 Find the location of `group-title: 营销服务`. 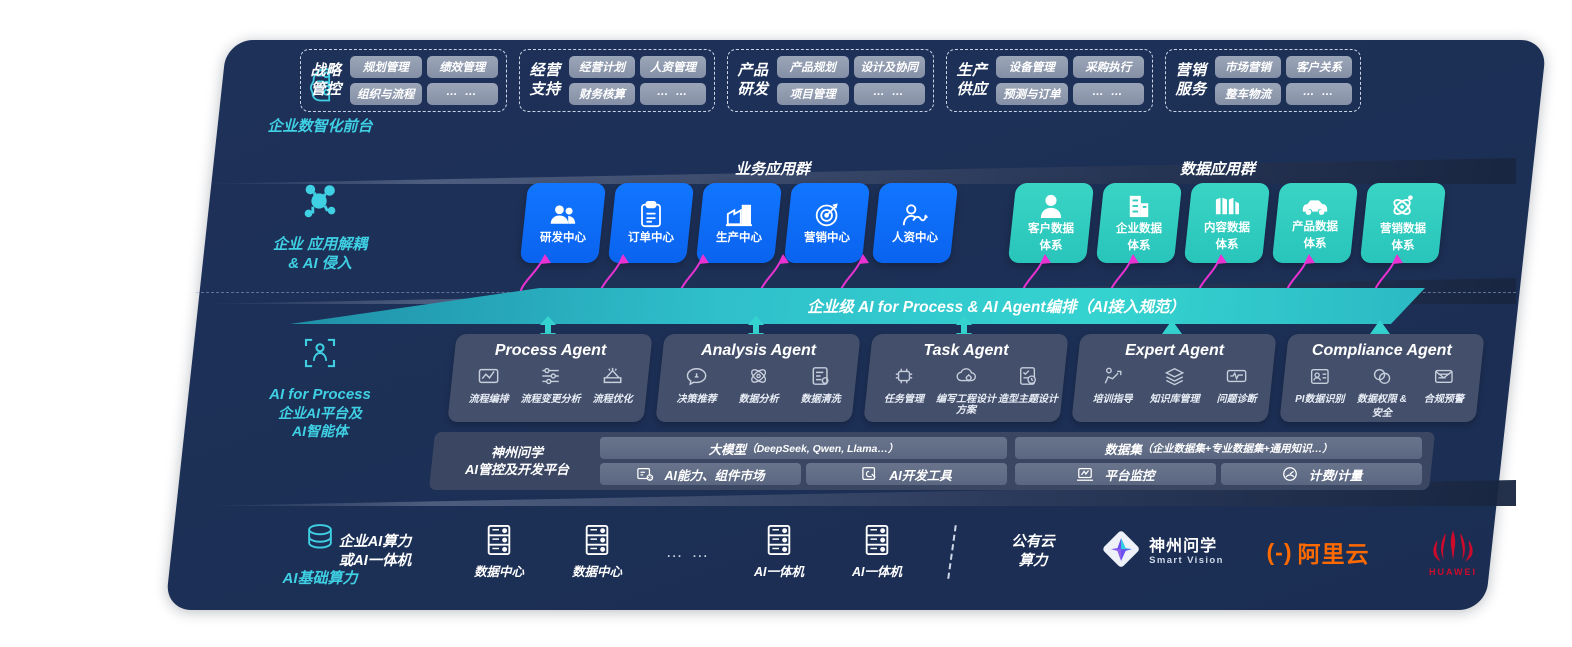

group-title: 营销服务 is located at coordinates (1191, 80).